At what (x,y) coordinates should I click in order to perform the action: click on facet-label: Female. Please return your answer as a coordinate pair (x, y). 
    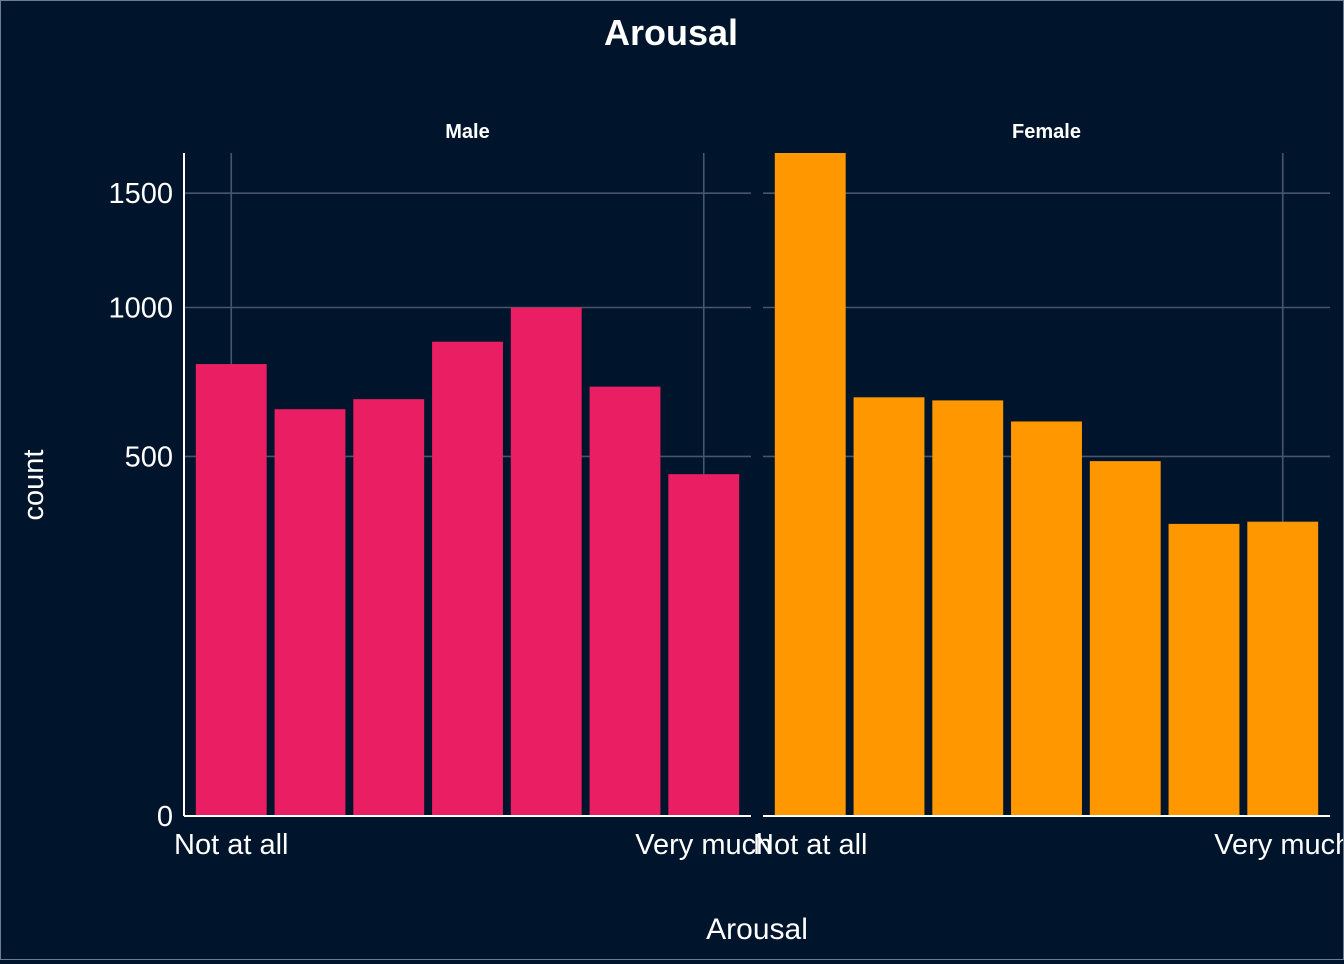
    Looking at the image, I should click on (1046, 132).